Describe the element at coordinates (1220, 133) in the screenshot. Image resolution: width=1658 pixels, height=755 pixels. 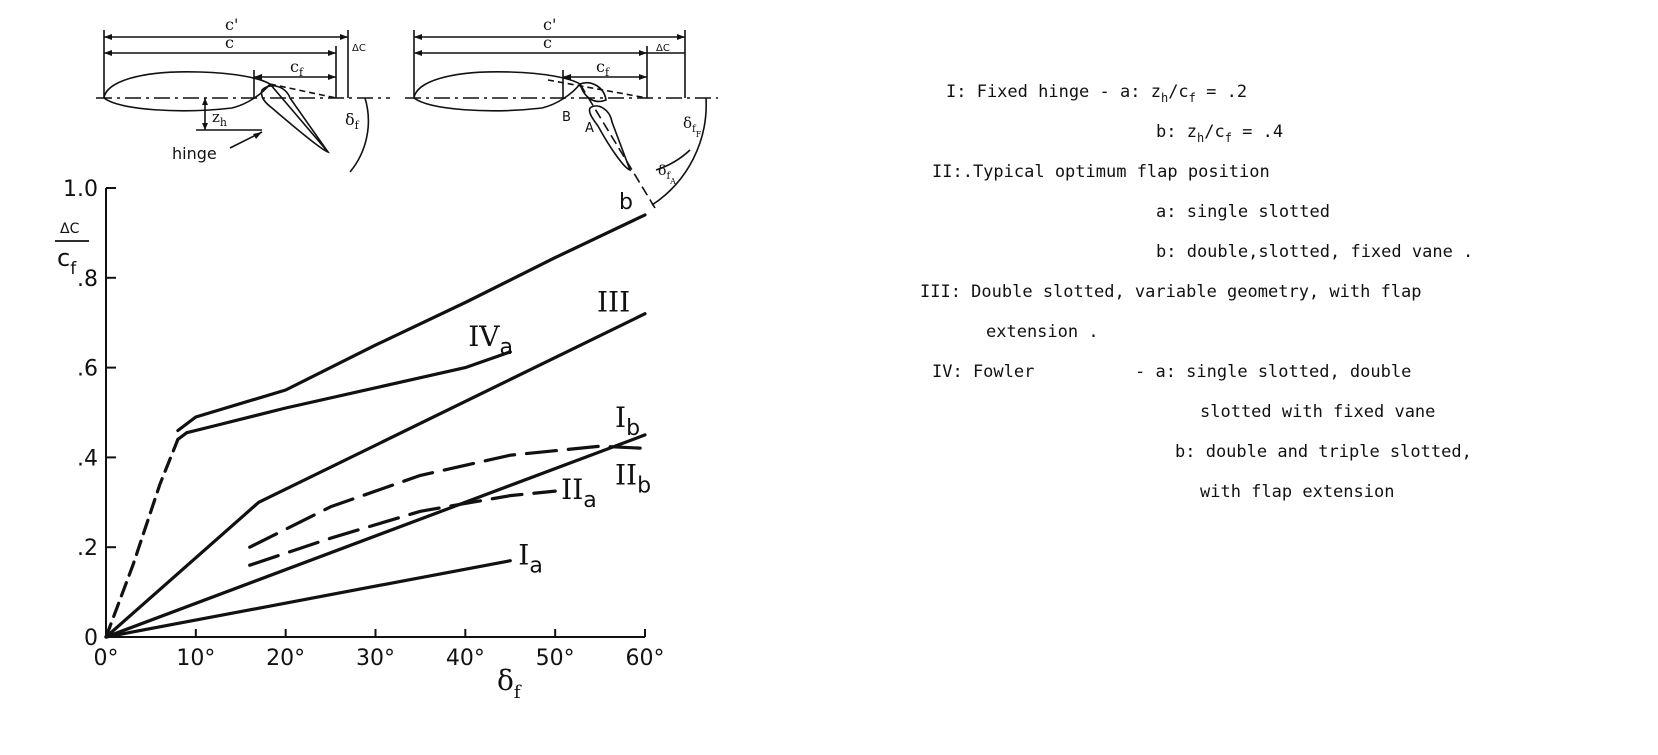
I see `legend-I-b: b: zh/cf = .4` at that location.